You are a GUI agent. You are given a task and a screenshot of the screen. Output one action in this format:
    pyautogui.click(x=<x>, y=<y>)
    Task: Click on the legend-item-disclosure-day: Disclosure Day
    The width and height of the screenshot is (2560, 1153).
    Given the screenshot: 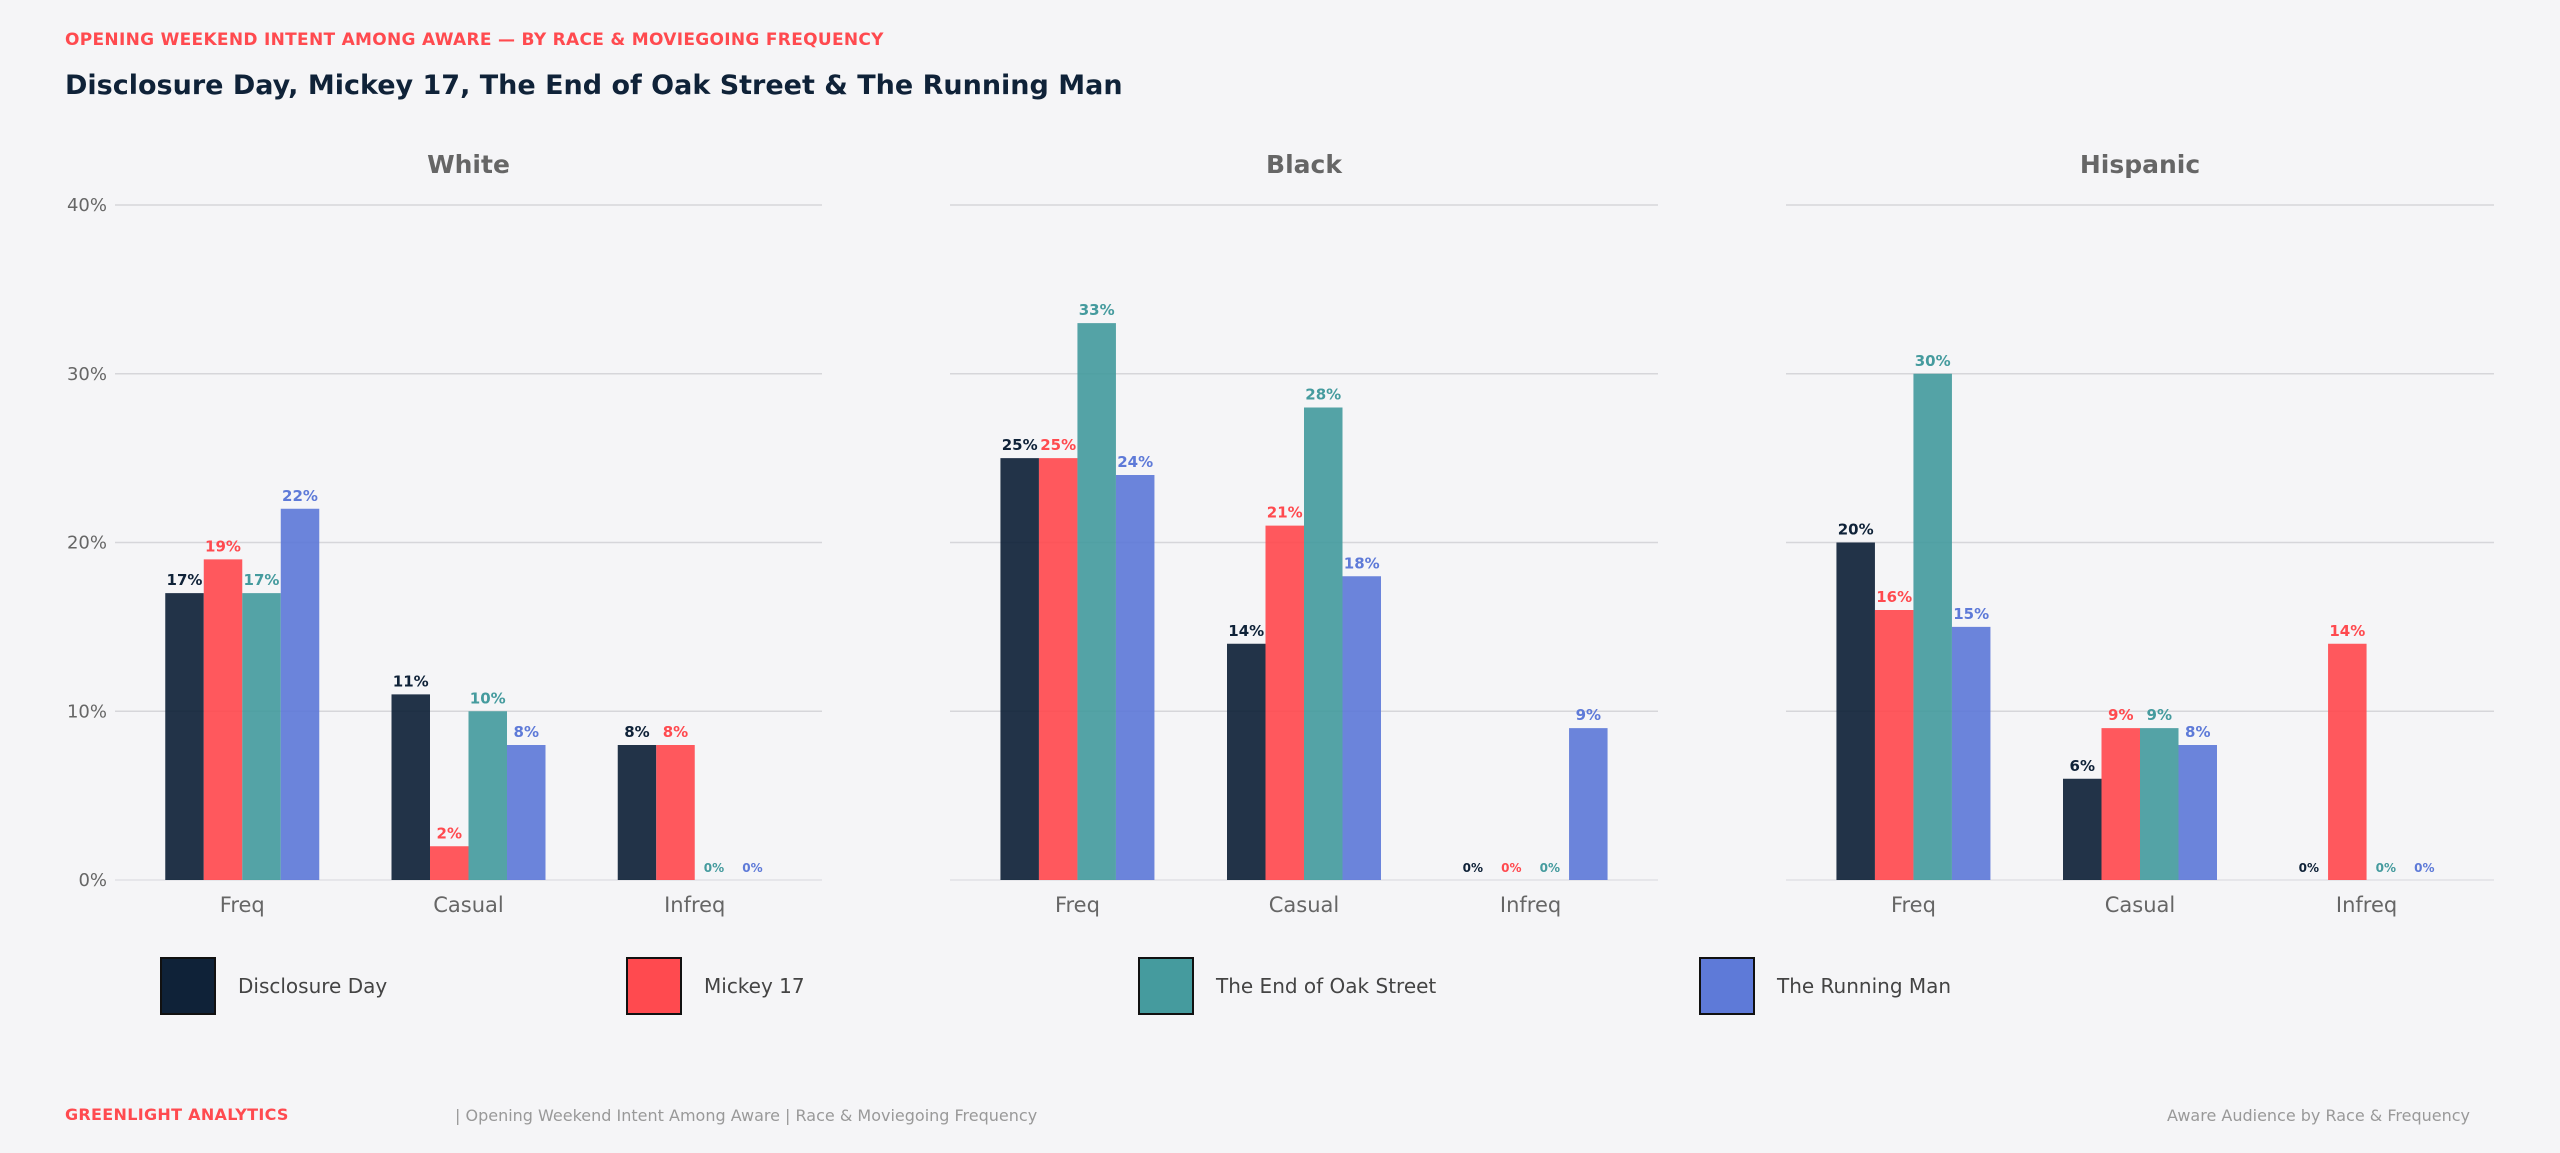 What is the action you would take?
    pyautogui.click(x=273, y=986)
    